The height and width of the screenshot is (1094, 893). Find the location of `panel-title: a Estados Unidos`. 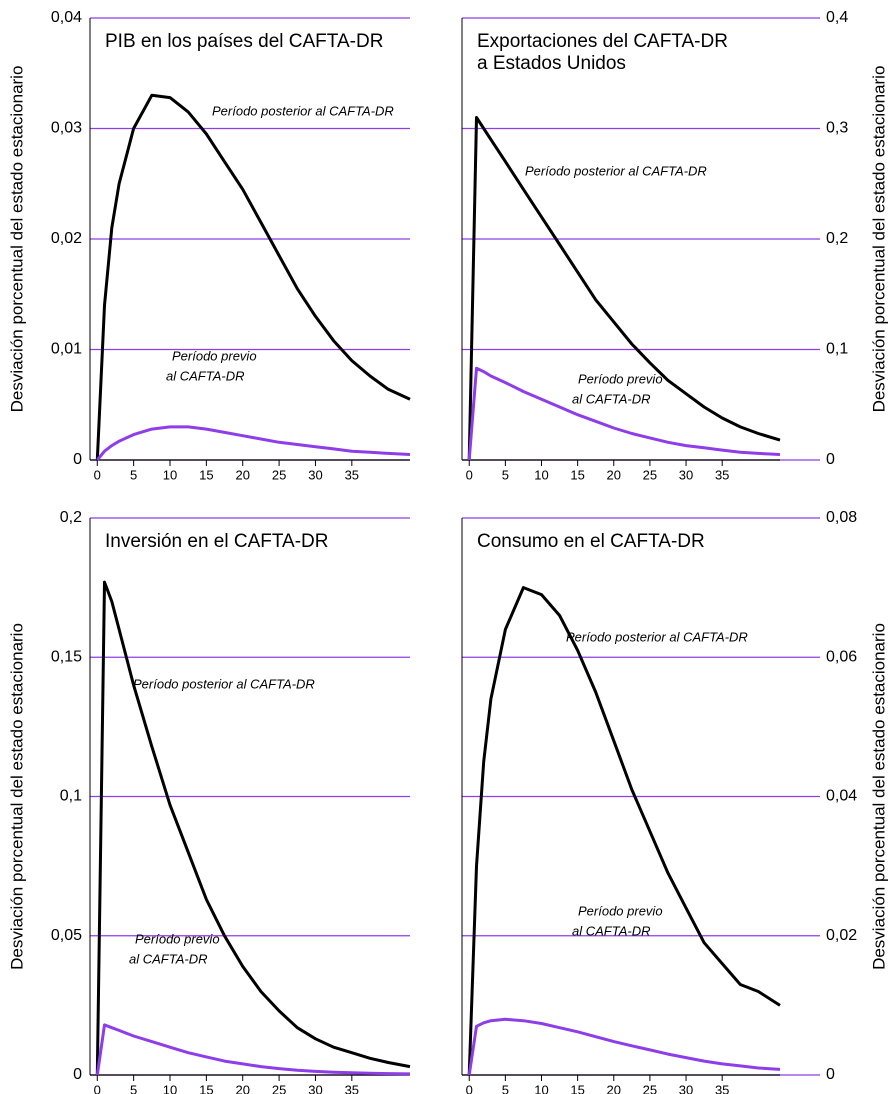

panel-title: a Estados Unidos is located at coordinates (551, 63).